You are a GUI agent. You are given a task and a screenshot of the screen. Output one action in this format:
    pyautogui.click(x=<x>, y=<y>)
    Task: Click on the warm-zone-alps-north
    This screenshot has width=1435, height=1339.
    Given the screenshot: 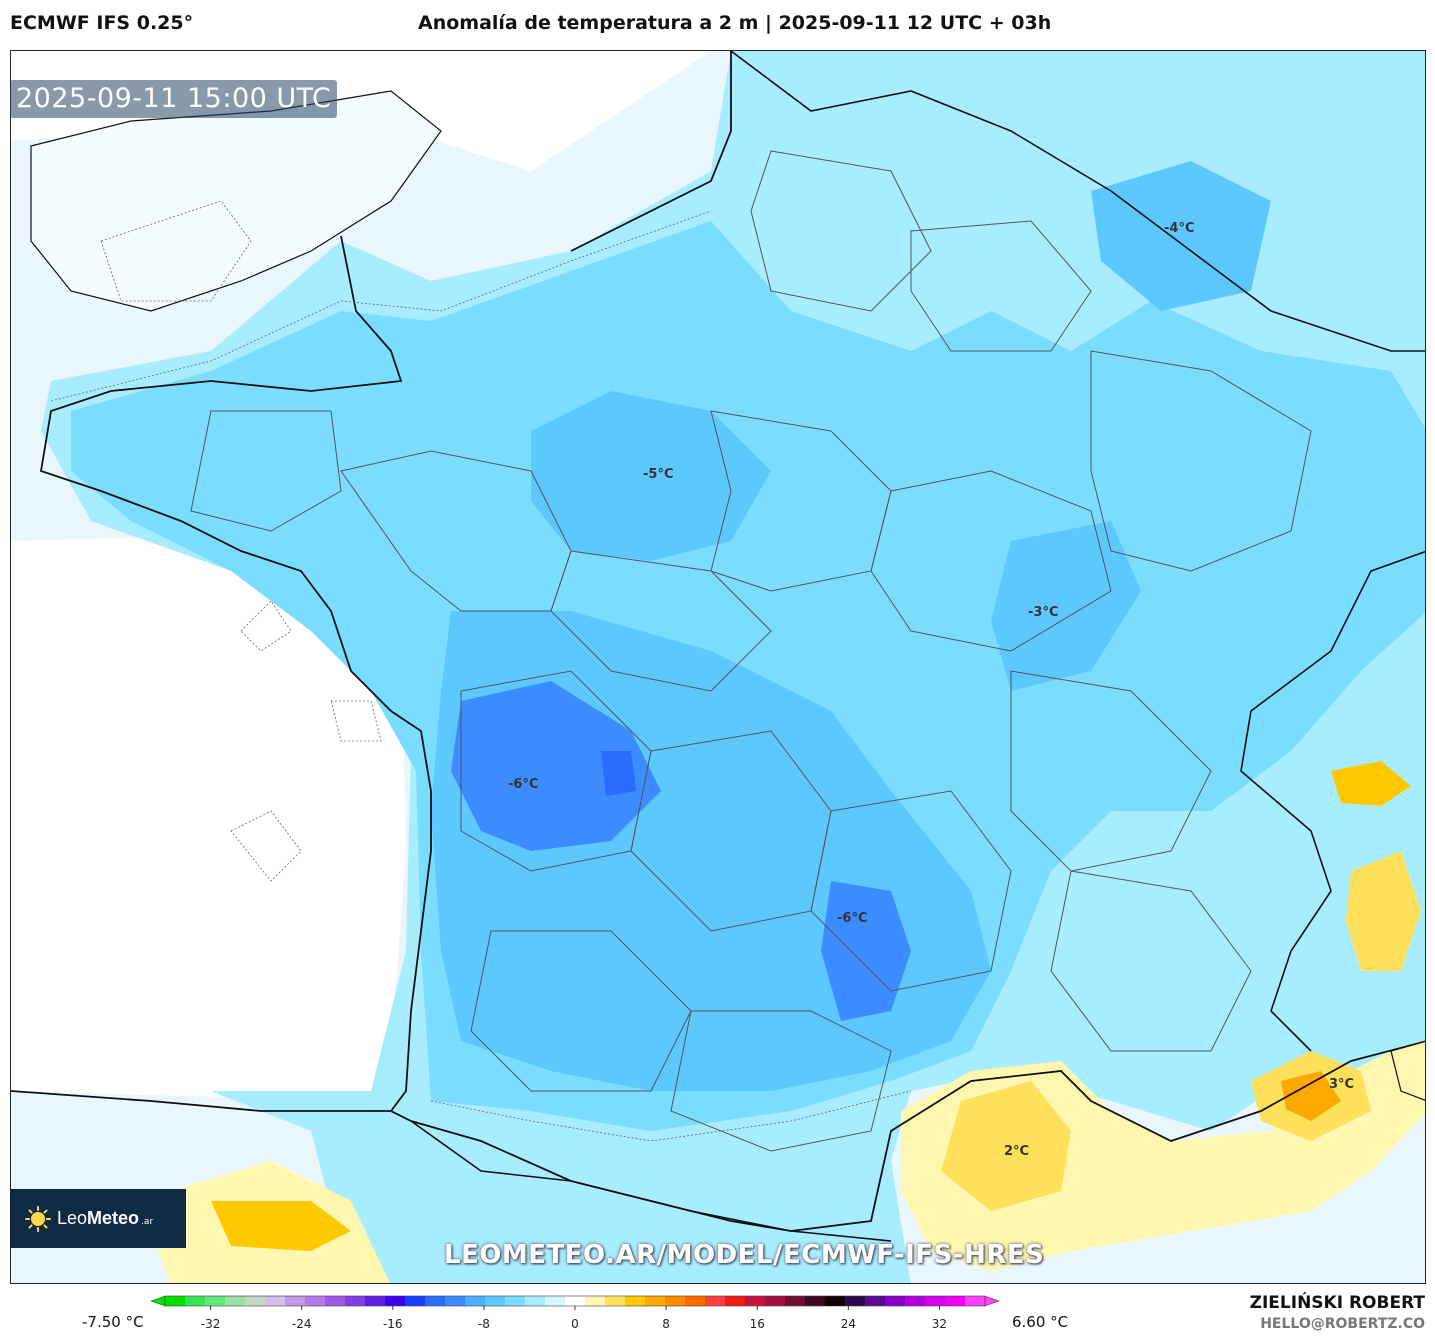 What is the action you would take?
    pyautogui.click(x=1371, y=783)
    